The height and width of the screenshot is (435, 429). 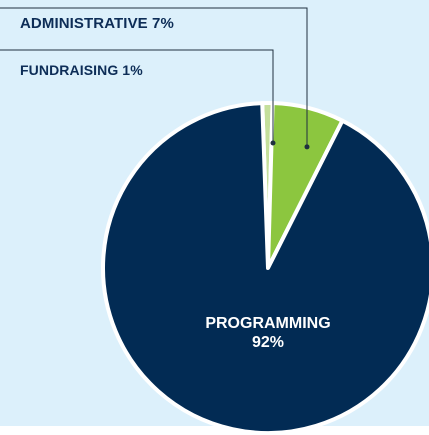 What do you see at coordinates (268, 342) in the screenshot?
I see `programming-label-value: 92%` at bounding box center [268, 342].